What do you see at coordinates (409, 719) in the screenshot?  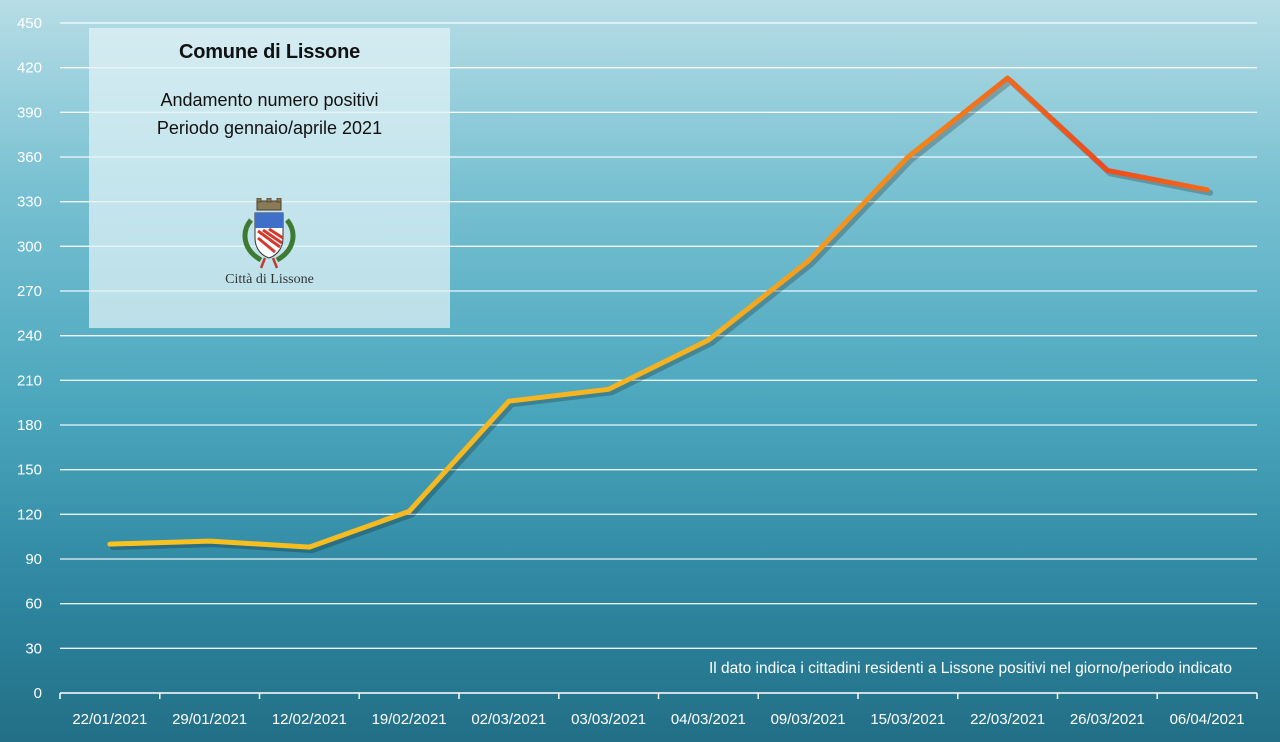 I see `x-tick-label: 19/02/2021` at bounding box center [409, 719].